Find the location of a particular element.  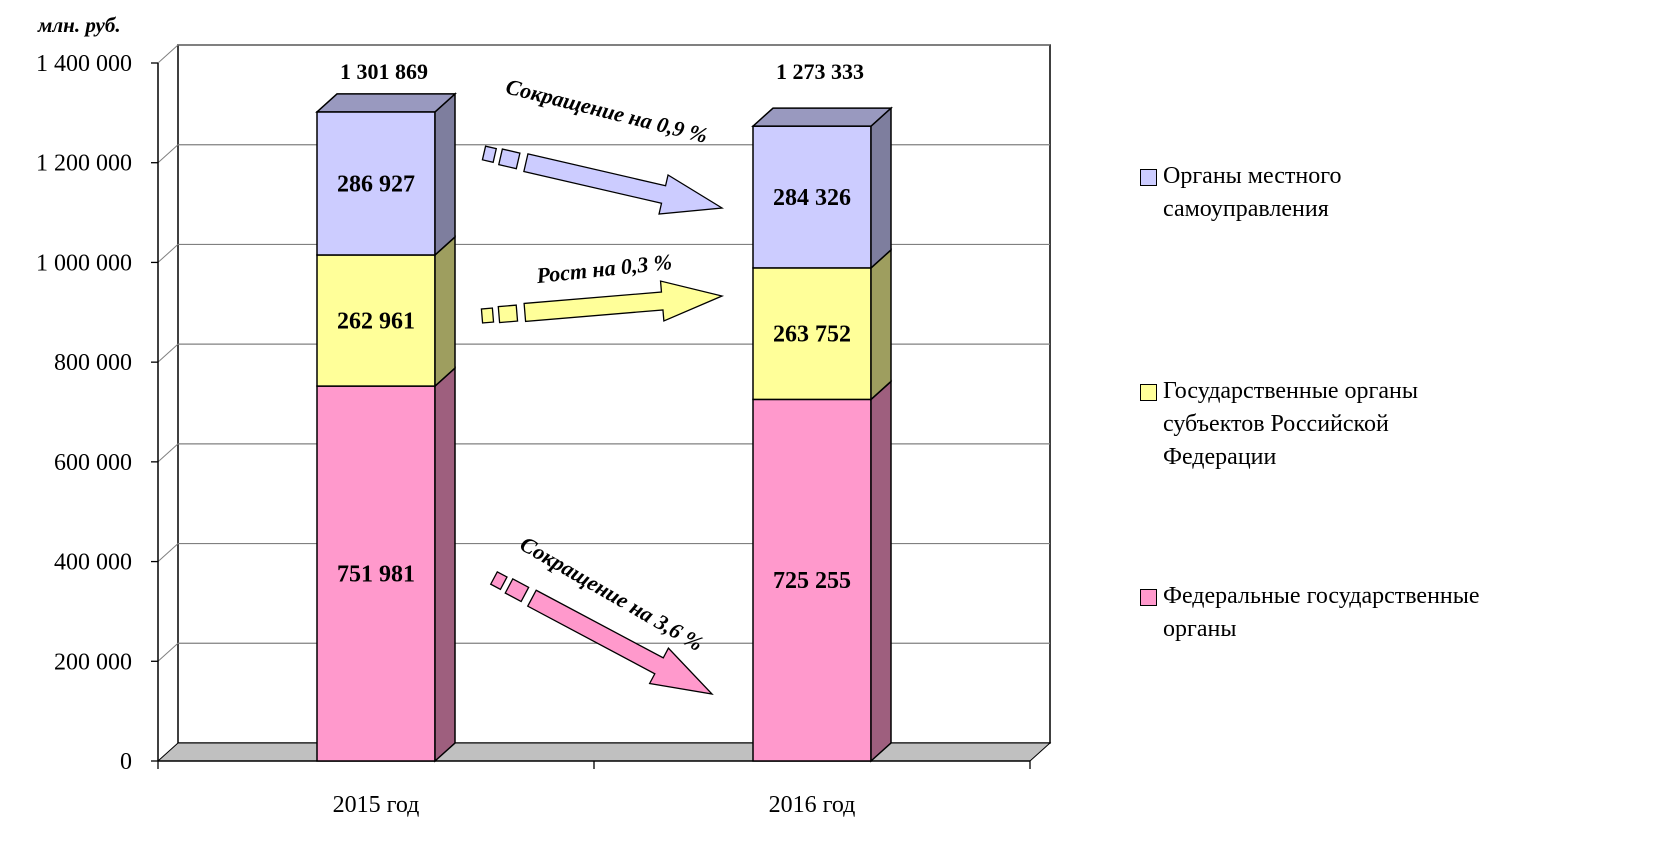

segment-value-label: 263 752 is located at coordinates (812, 335).